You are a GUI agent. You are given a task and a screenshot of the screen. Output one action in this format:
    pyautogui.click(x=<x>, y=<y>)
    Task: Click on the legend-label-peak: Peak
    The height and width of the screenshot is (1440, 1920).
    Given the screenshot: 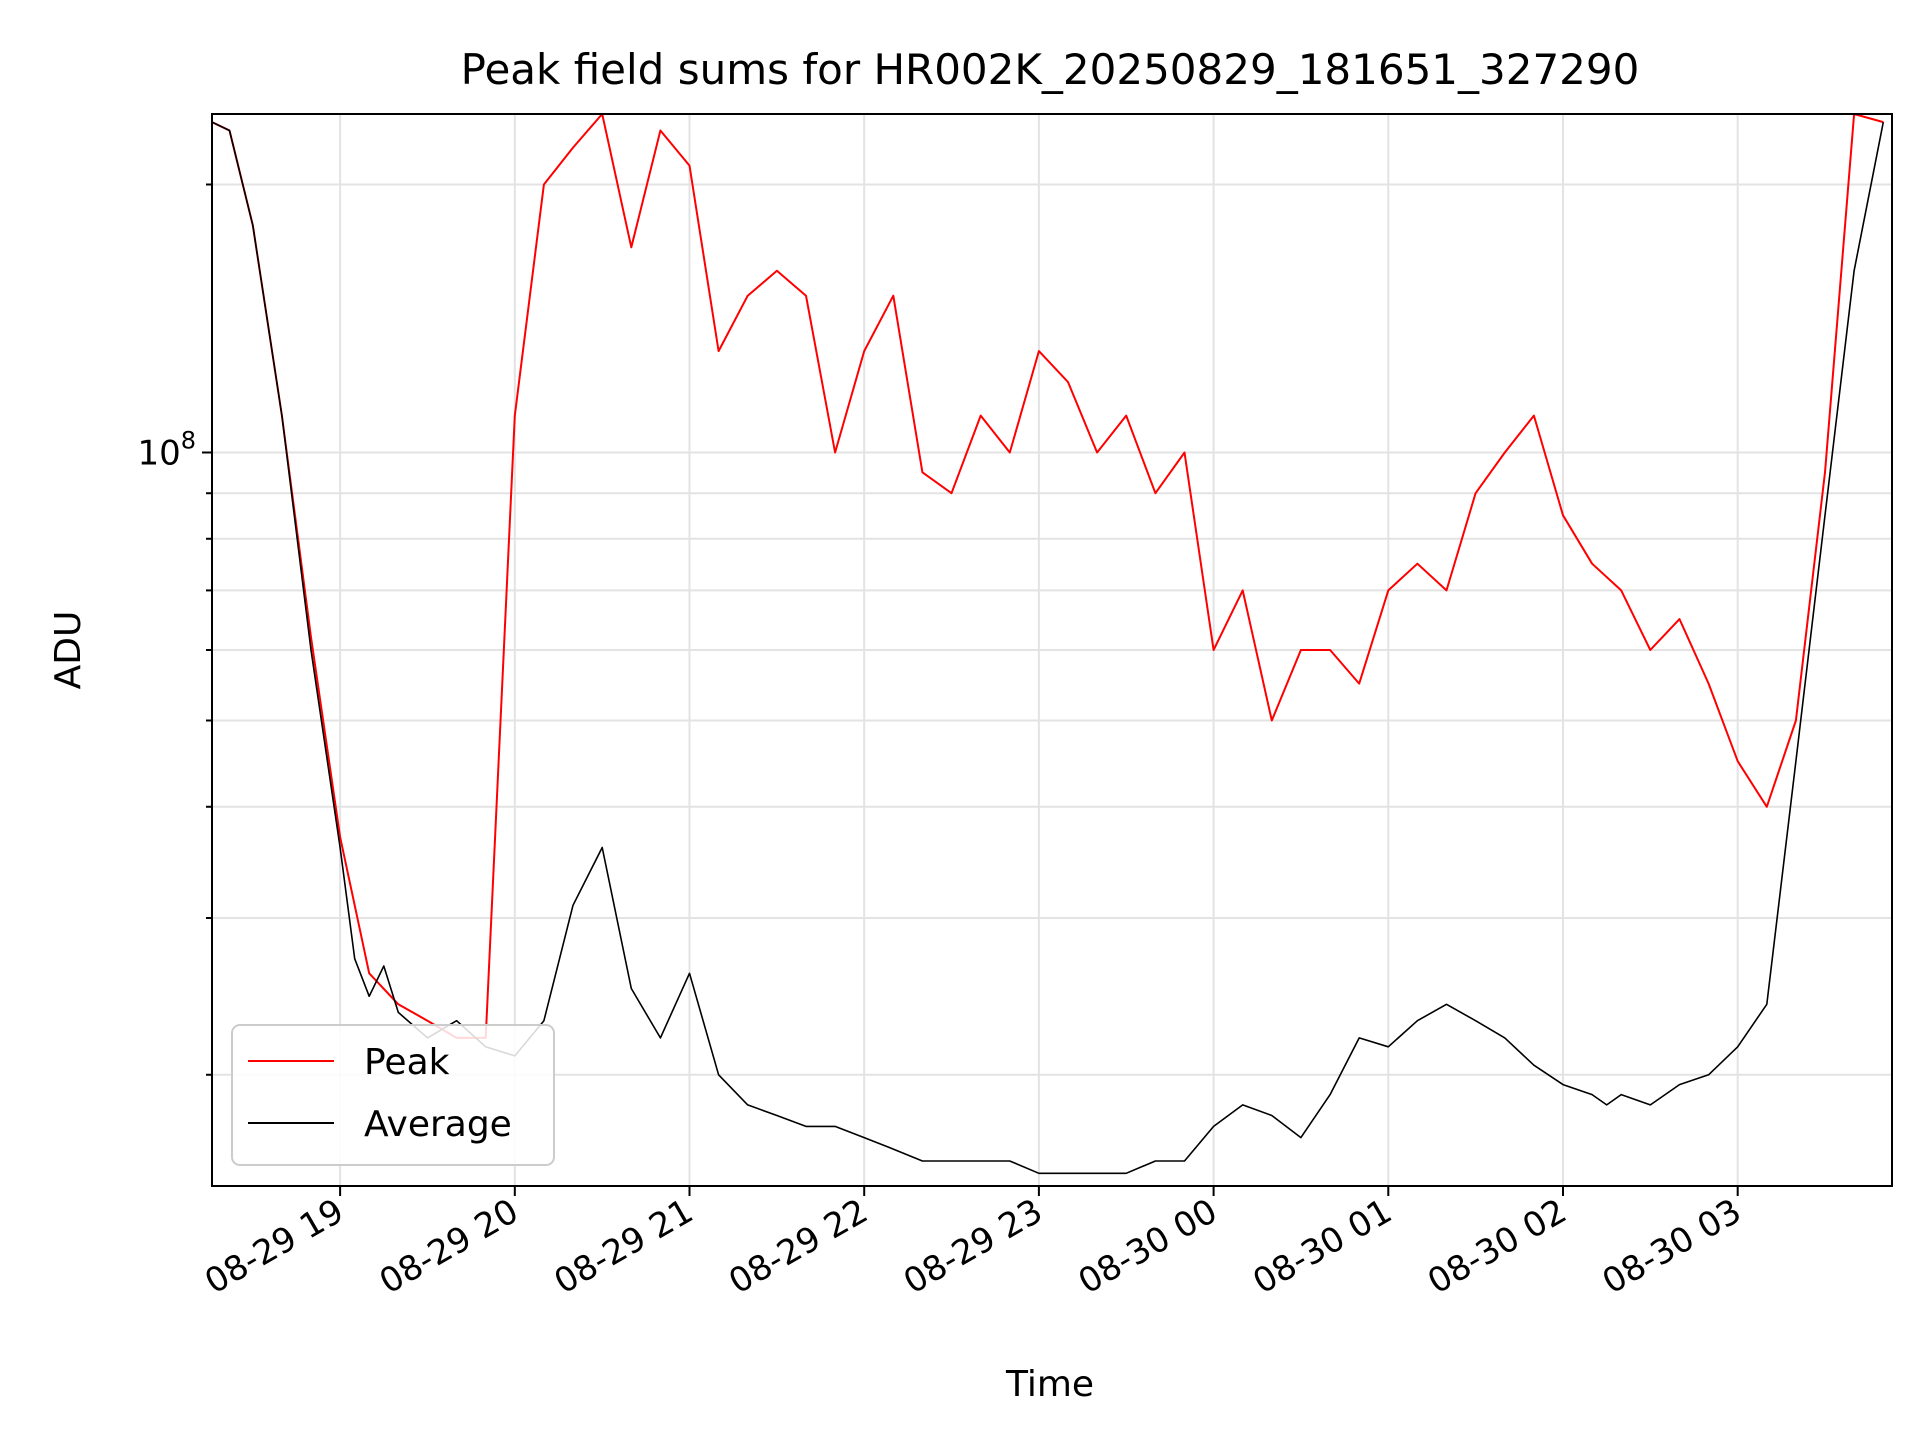 What is the action you would take?
    pyautogui.click(x=407, y=1062)
    